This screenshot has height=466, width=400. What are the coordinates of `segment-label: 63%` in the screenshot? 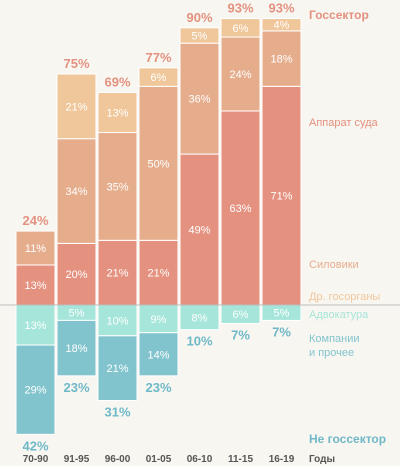 It's located at (240, 209).